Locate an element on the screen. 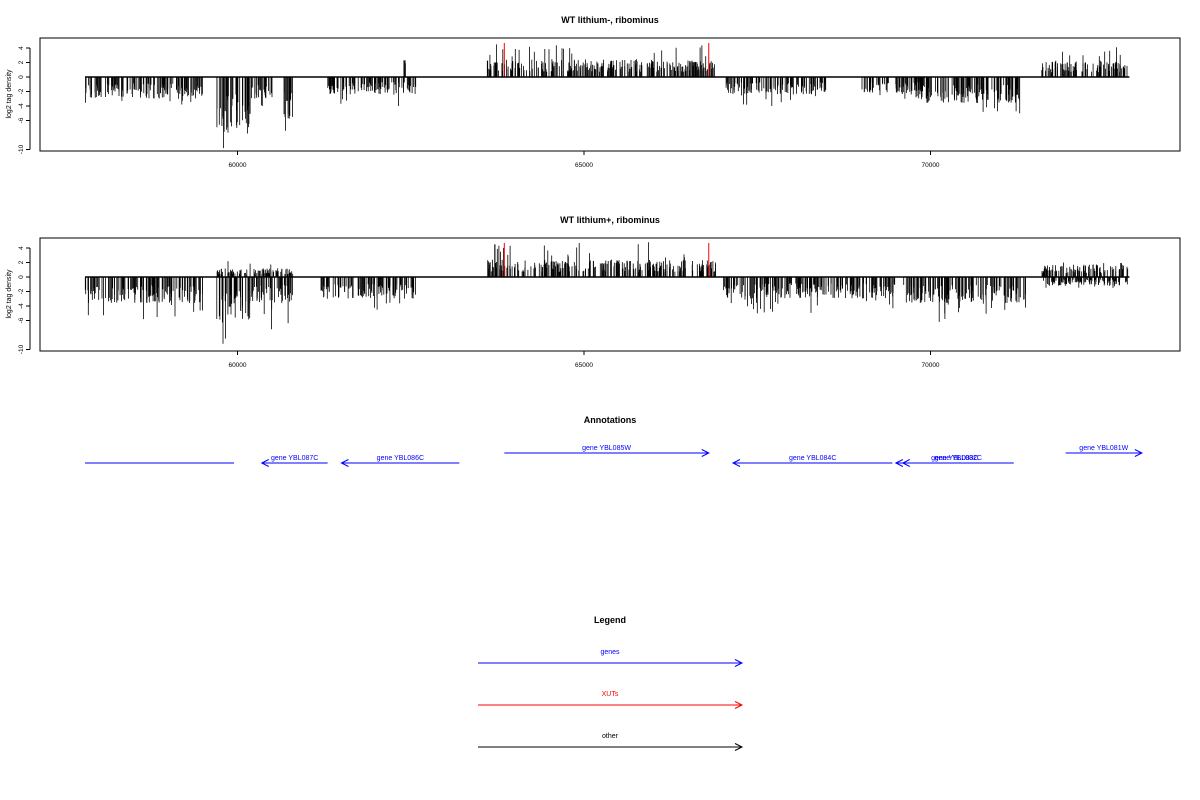 This screenshot has height=800, width=1200. feature-label: gene YBL087C is located at coordinates (294, 458).